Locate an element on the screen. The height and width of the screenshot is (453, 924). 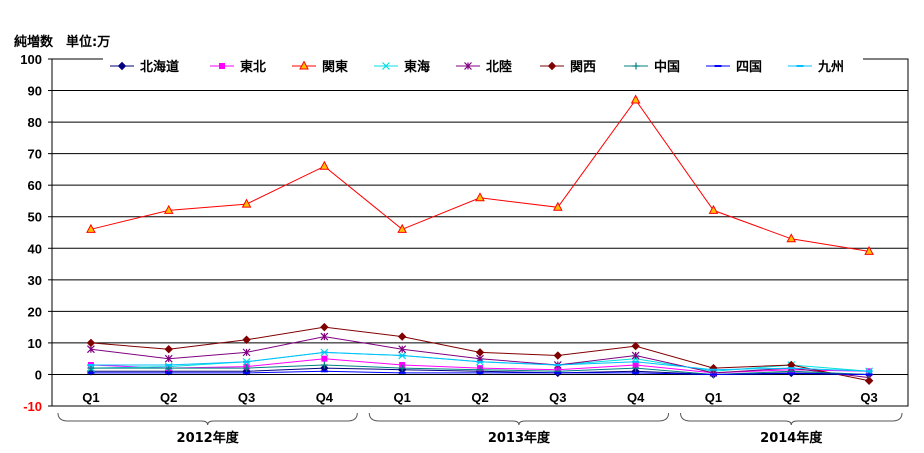
legend-item: 九州 is located at coordinates (816, 67).